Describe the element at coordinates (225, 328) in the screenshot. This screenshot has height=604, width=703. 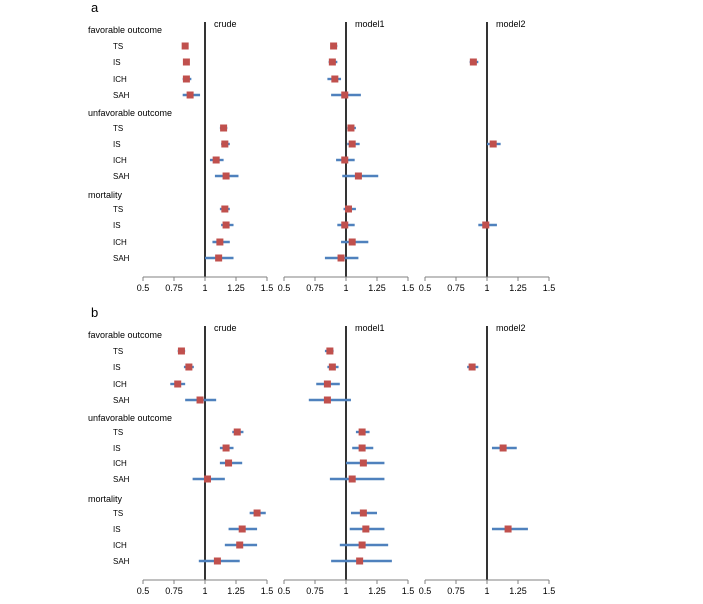
I see `model-title: crude` at that location.